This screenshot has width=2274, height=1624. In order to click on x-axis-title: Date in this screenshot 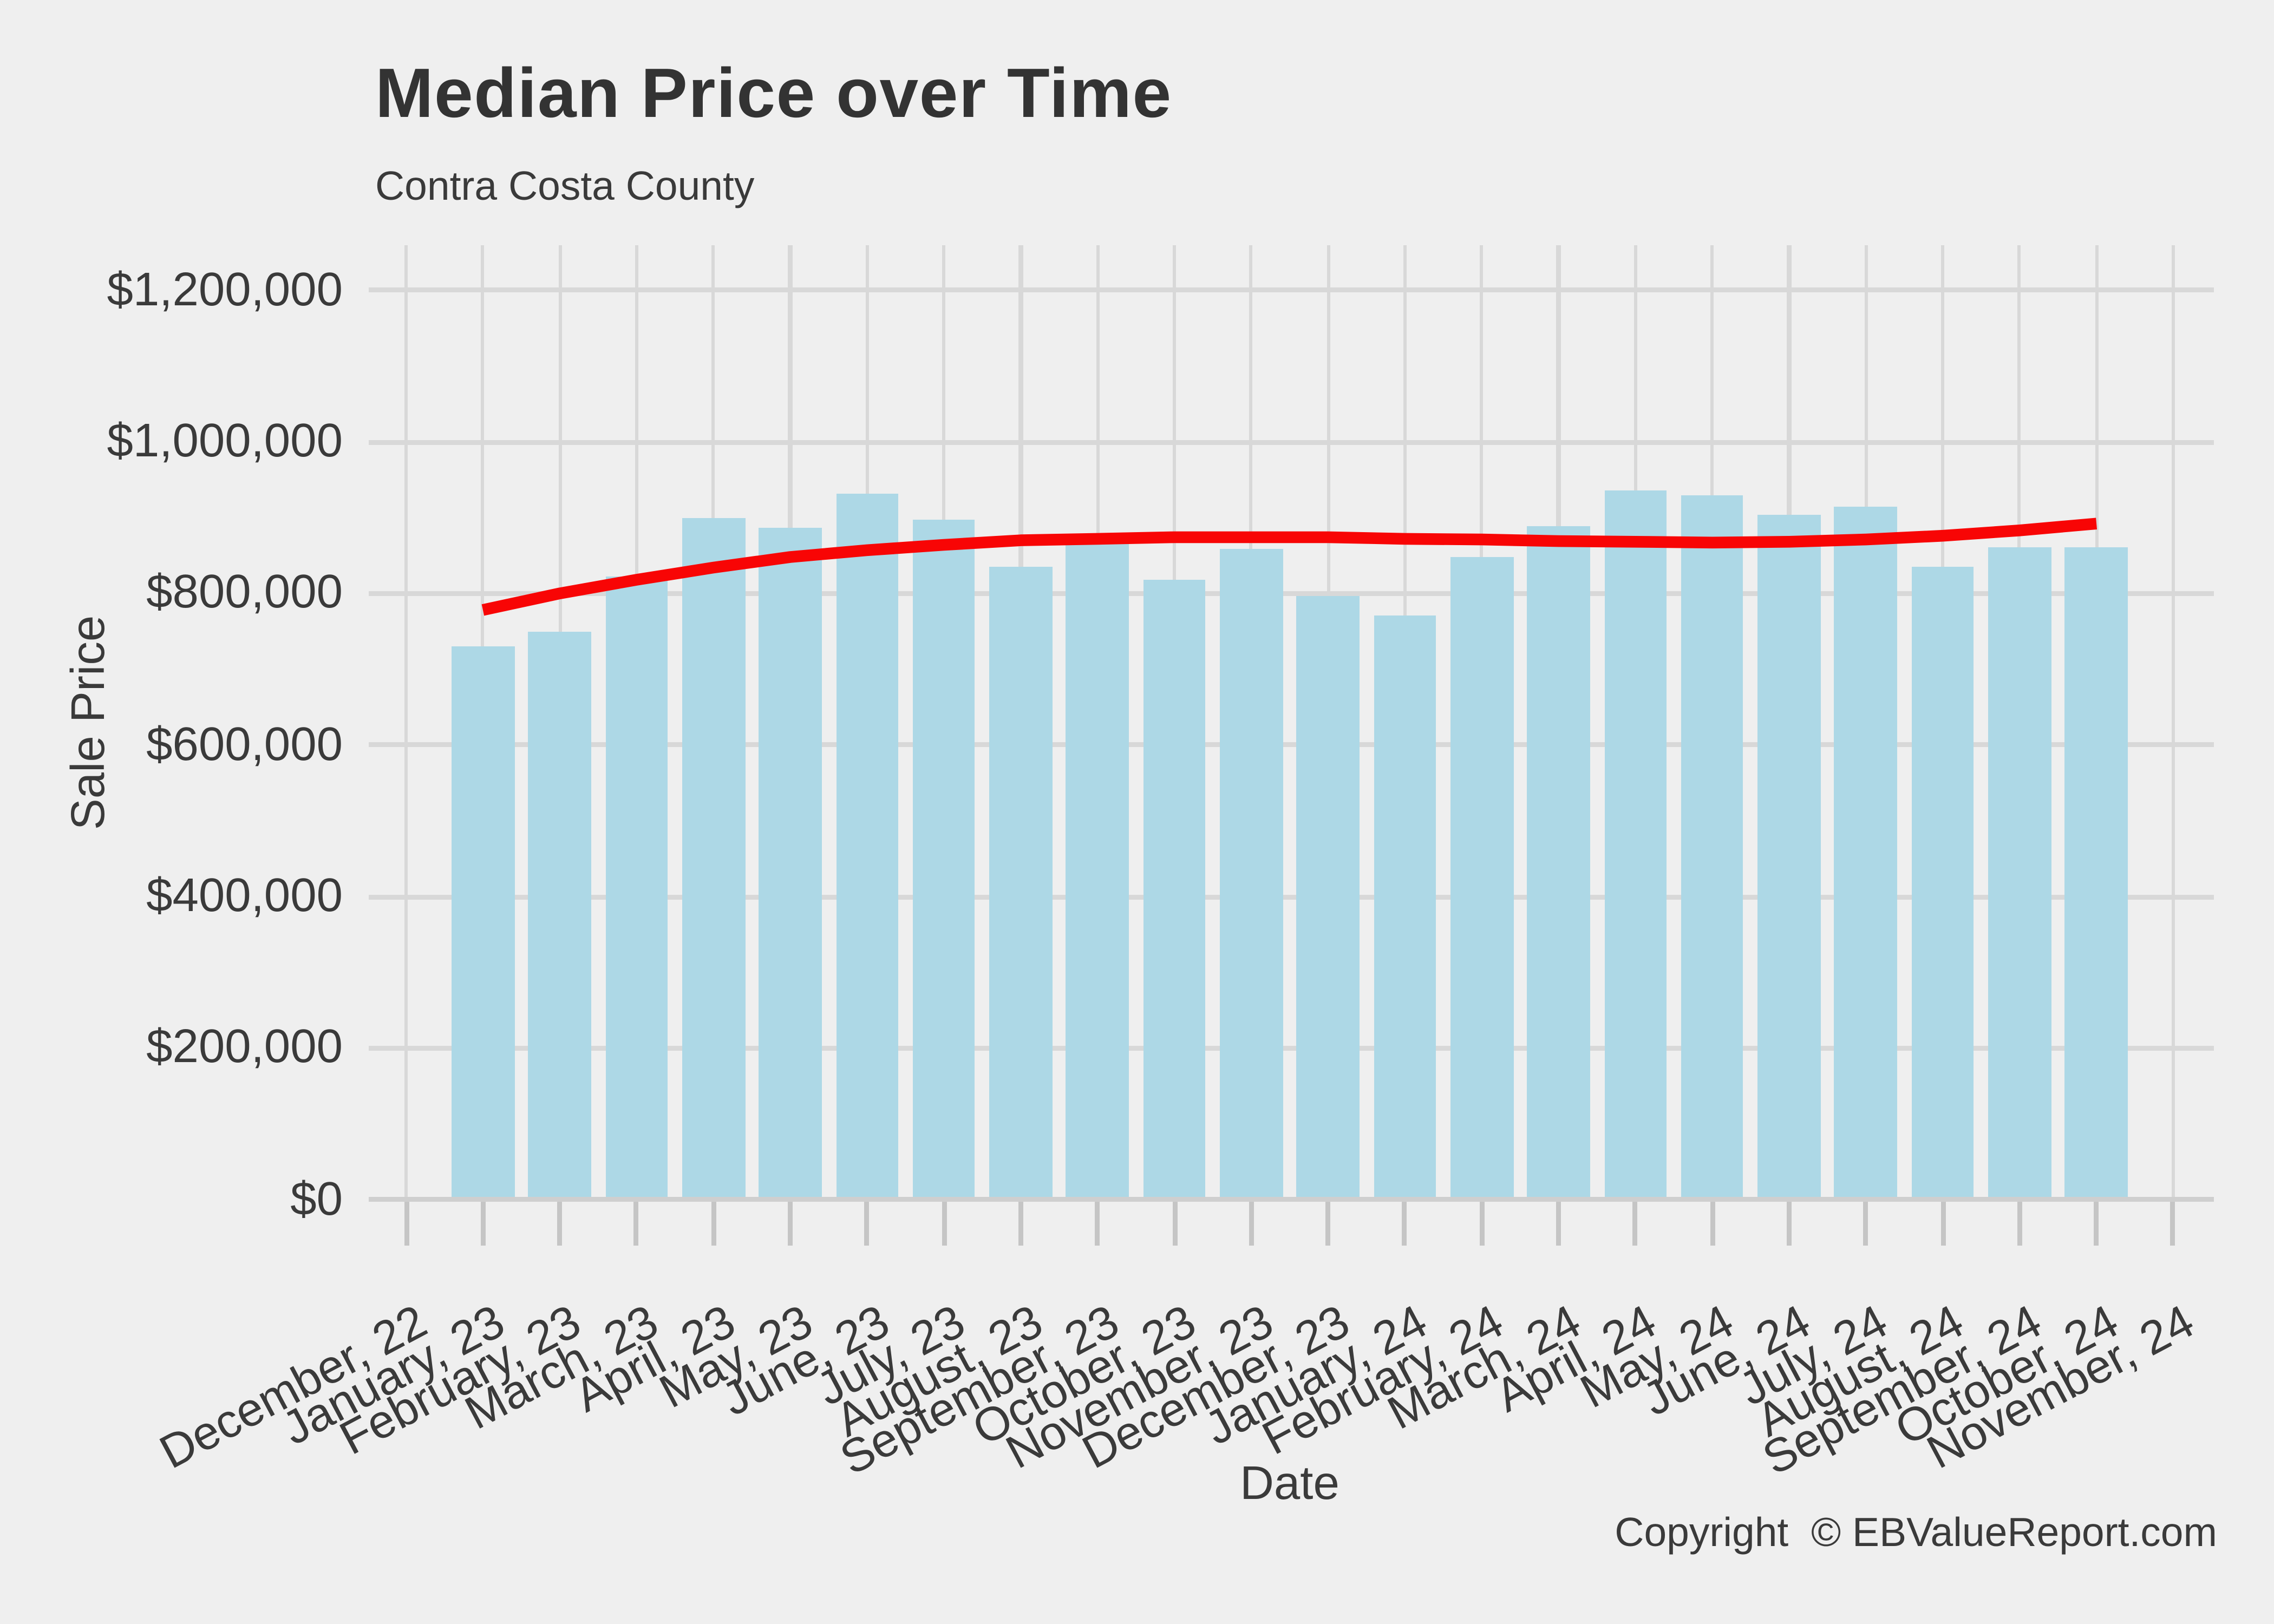, I will do `click(1290, 1484)`.